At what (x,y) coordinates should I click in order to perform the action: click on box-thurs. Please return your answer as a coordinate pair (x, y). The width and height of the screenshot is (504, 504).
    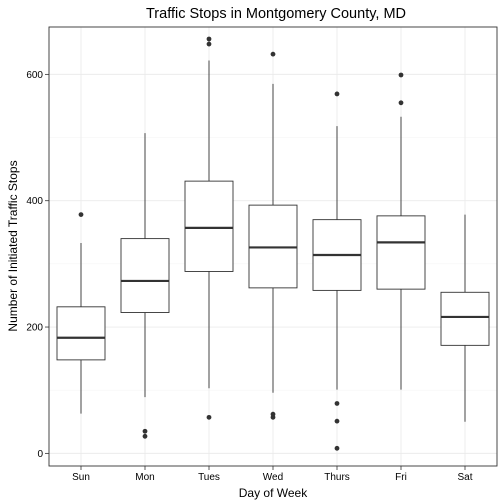
    Looking at the image, I should click on (337, 258).